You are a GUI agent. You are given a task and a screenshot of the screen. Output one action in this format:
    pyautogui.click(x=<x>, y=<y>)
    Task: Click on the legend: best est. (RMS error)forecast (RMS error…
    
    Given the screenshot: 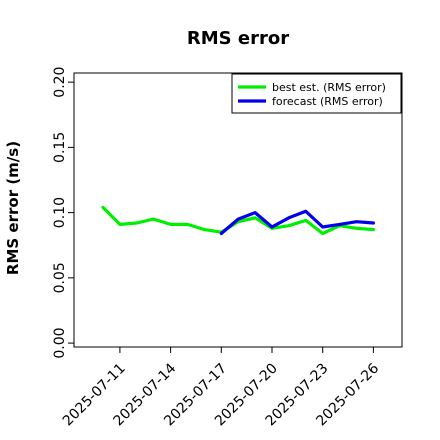 What is the action you would take?
    pyautogui.click(x=316, y=93)
    